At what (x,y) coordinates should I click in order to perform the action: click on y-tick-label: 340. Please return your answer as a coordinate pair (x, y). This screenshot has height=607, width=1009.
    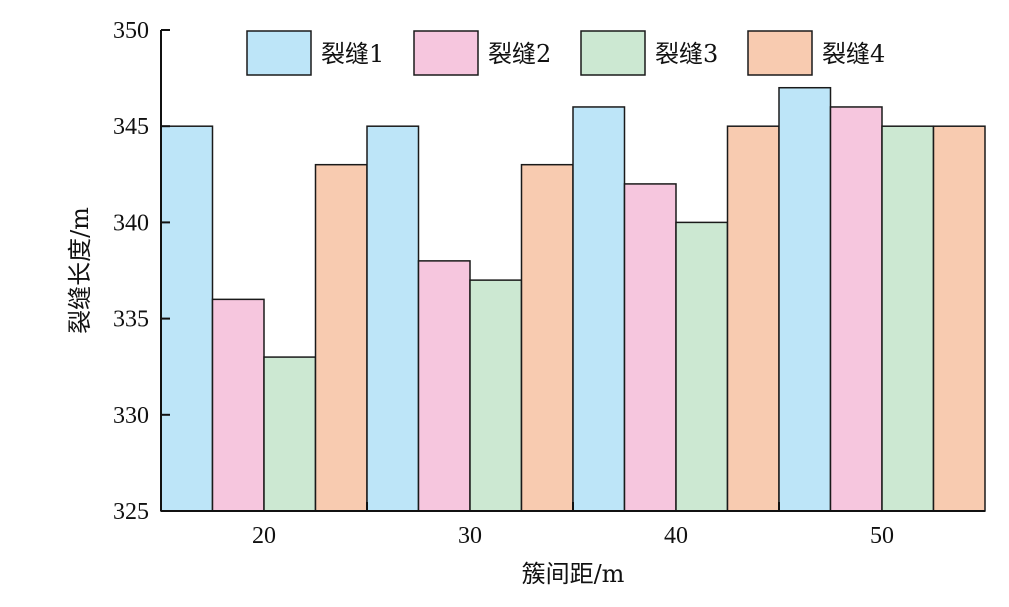
    Looking at the image, I should click on (131, 223).